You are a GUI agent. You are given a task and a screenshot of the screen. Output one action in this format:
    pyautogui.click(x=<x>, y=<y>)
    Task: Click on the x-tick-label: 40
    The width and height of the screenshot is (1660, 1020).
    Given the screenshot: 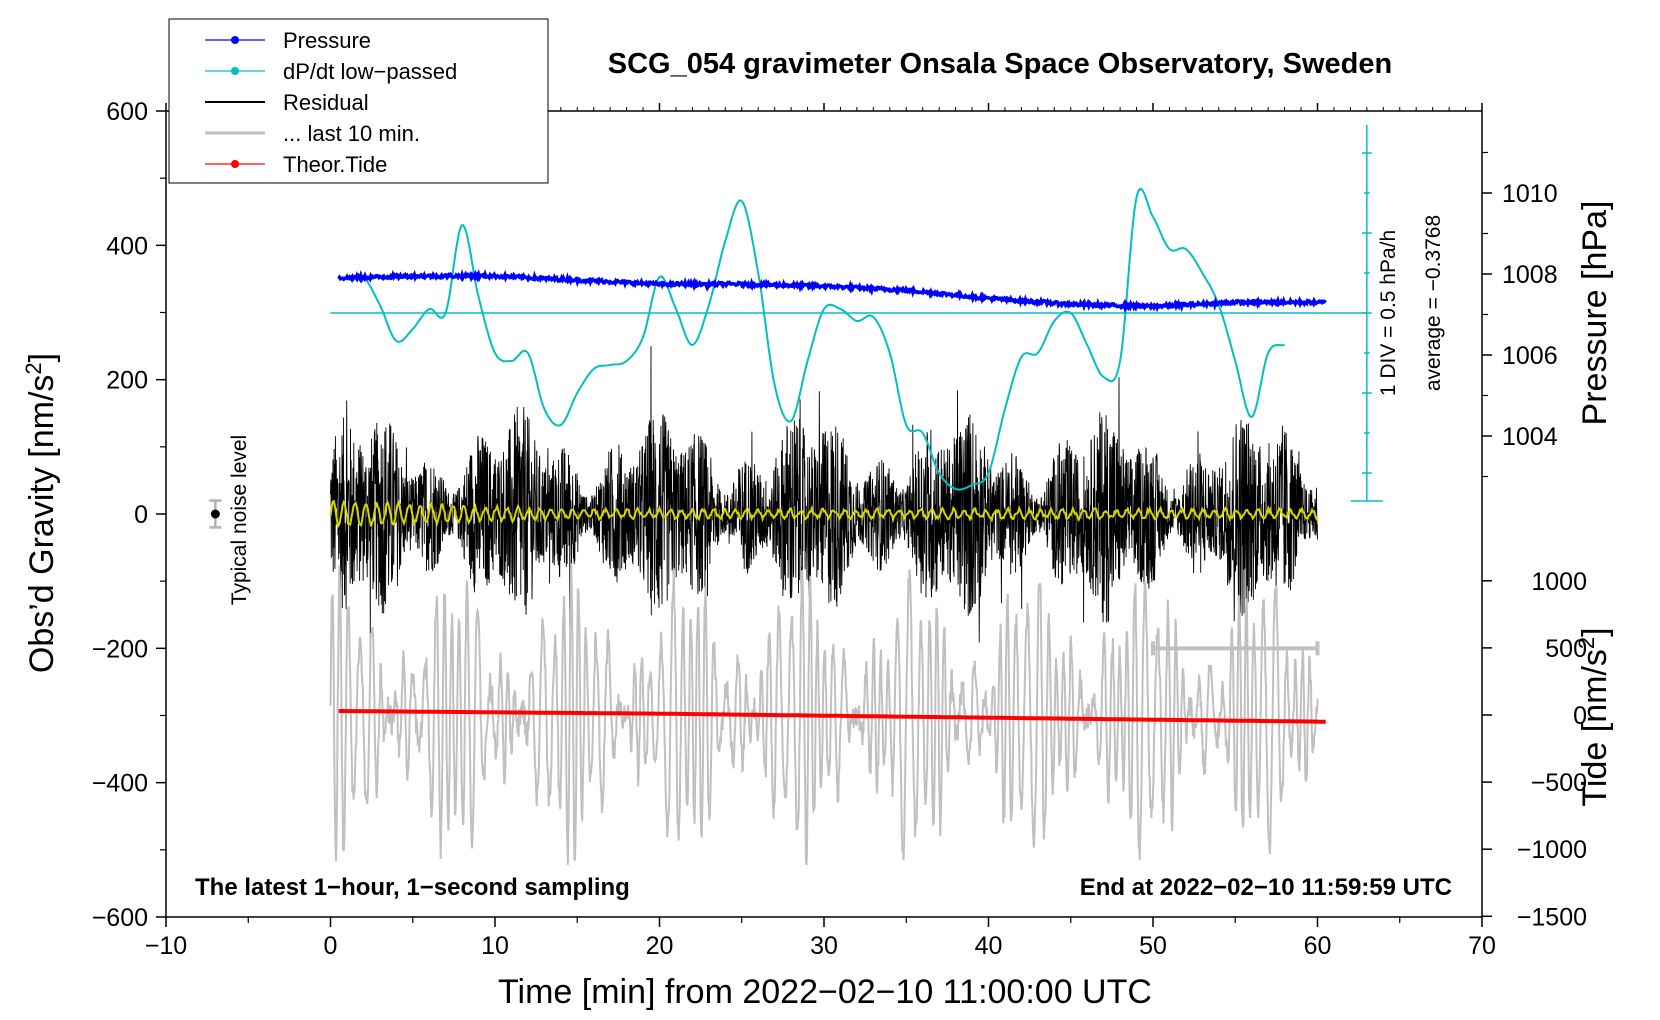 What is the action you would take?
    pyautogui.click(x=989, y=946)
    